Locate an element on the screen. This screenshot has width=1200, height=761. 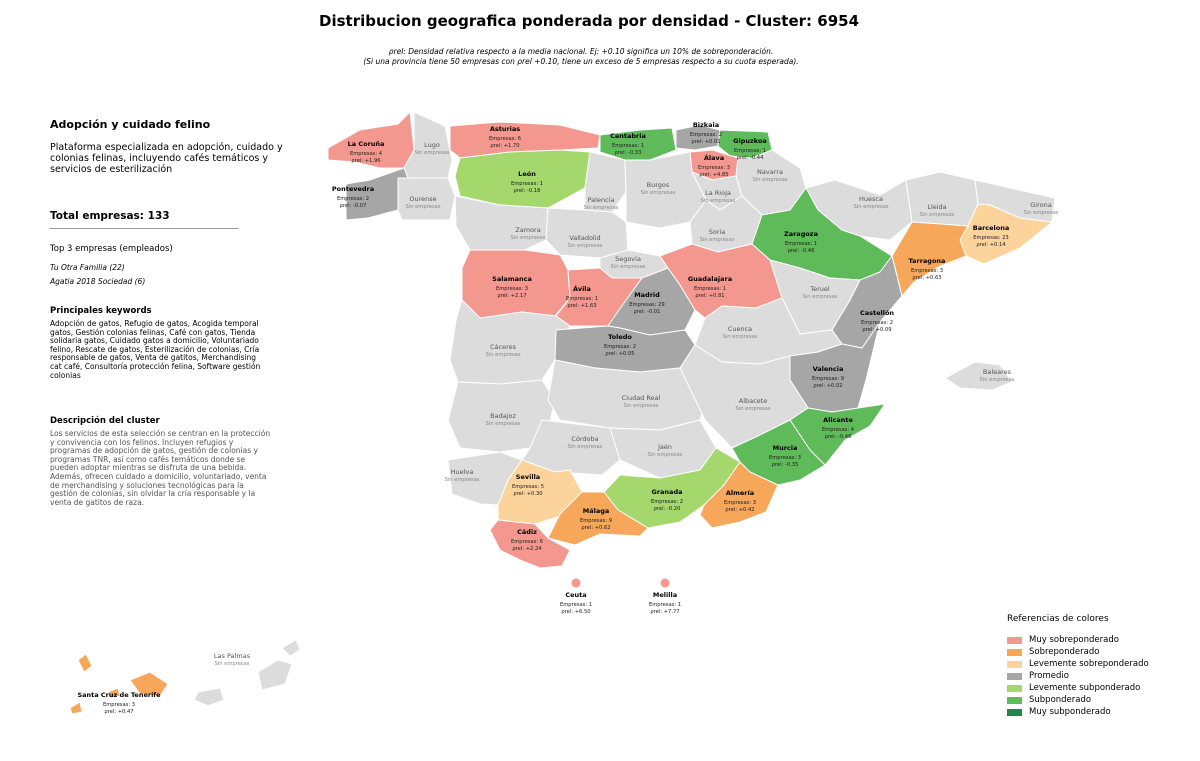
province-density: ρrel: +0.47 is located at coordinates (118, 712).